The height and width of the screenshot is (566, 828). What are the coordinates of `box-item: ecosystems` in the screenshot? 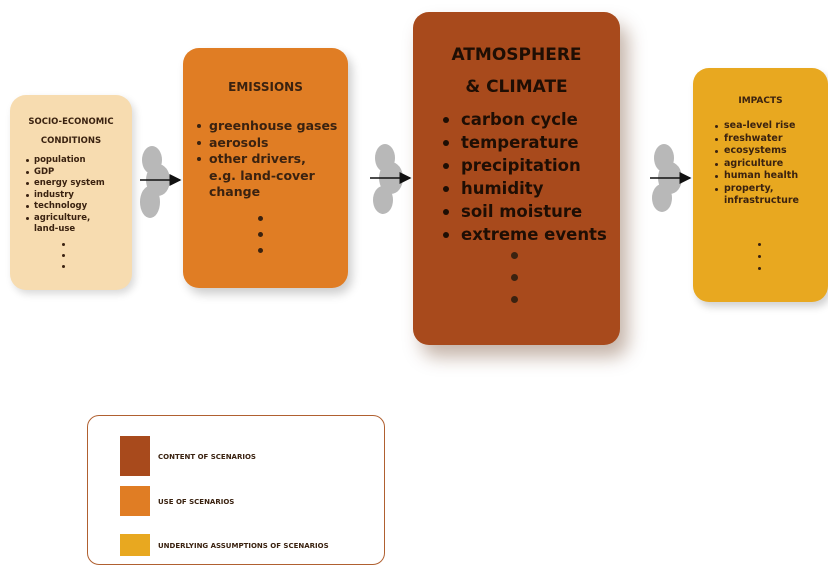 It's located at (771, 151).